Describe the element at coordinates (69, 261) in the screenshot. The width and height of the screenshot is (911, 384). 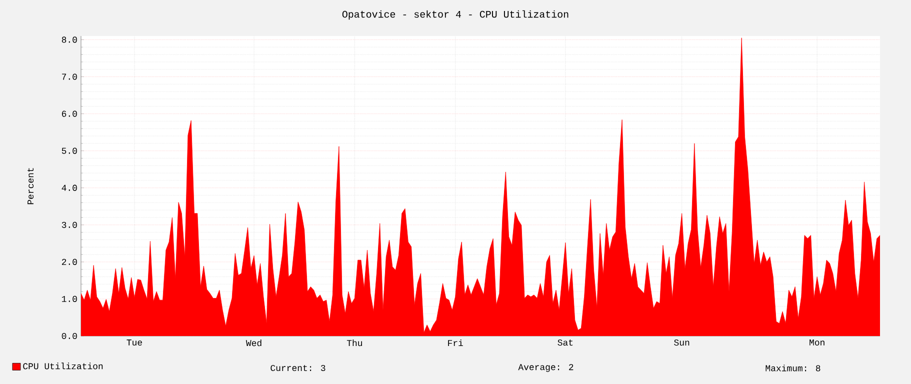
I see `y-tick-label: 2.0` at that location.